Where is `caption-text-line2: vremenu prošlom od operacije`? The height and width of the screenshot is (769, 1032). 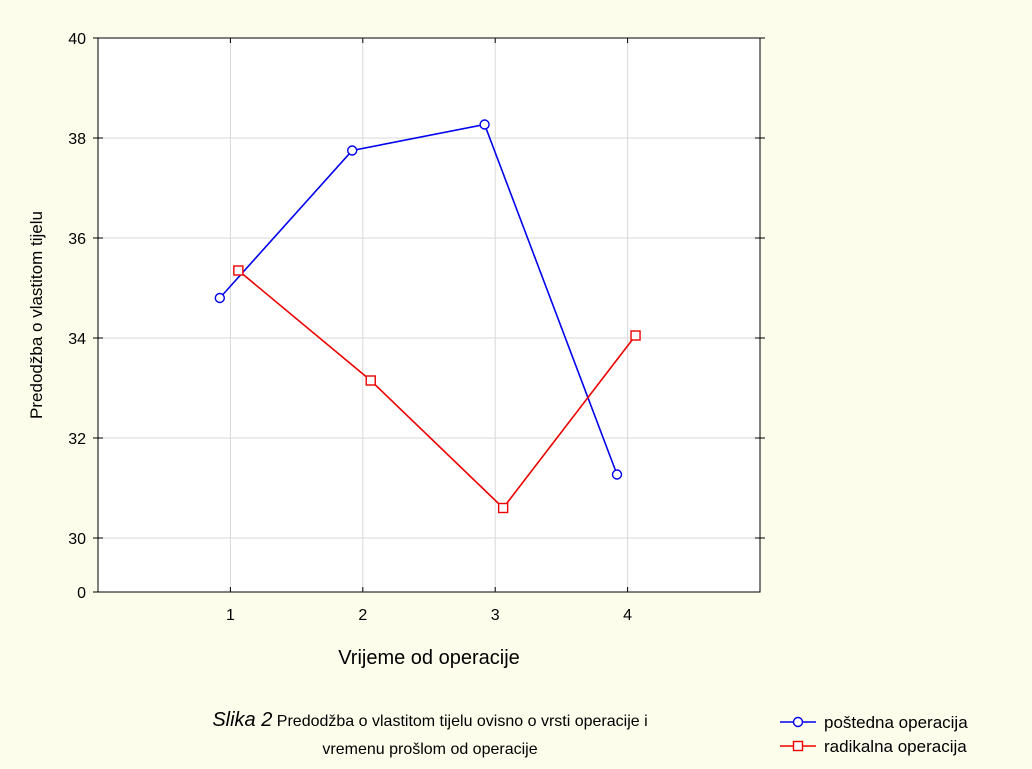 caption-text-line2: vremenu prošlom od operacije is located at coordinates (430, 749).